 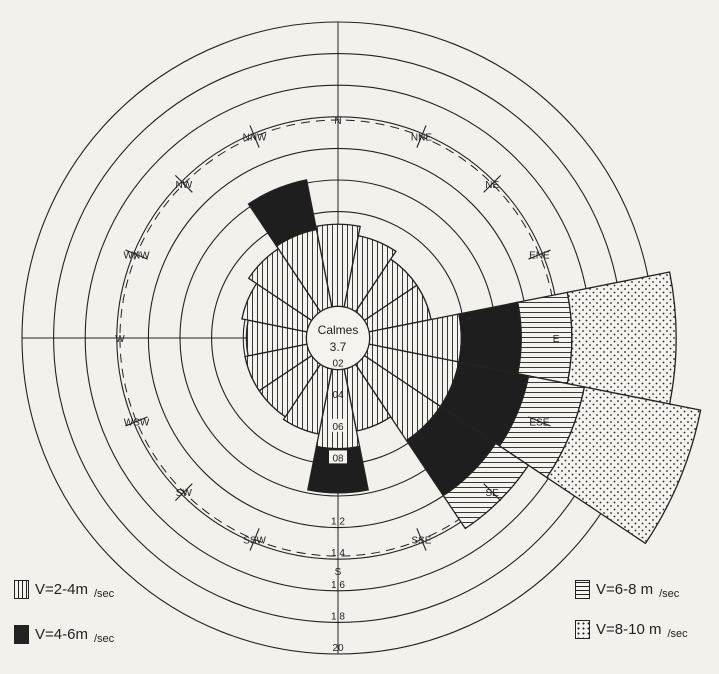 I want to click on ring-label: 06, so click(x=338, y=427).